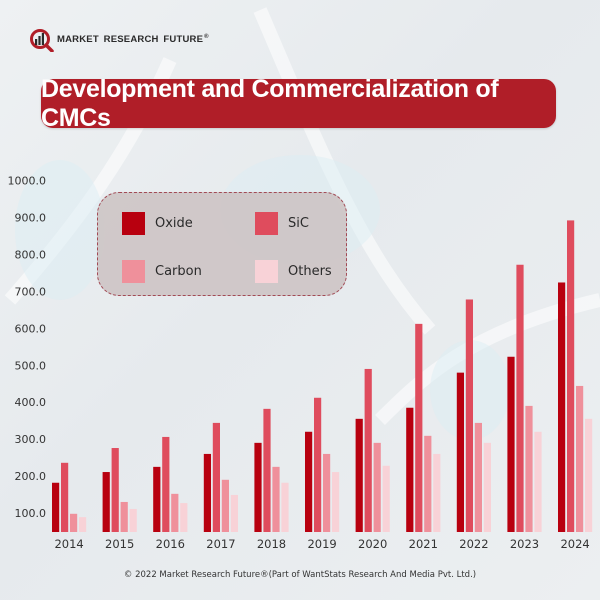 This screenshot has height=600, width=600. I want to click on bar-group-2019, so click(322, 464).